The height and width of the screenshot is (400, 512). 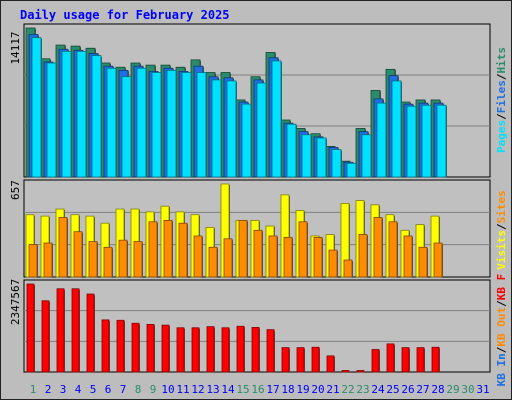 What do you see at coordinates (287, 389) in the screenshot?
I see `x-tick-day-18: 18` at bounding box center [287, 389].